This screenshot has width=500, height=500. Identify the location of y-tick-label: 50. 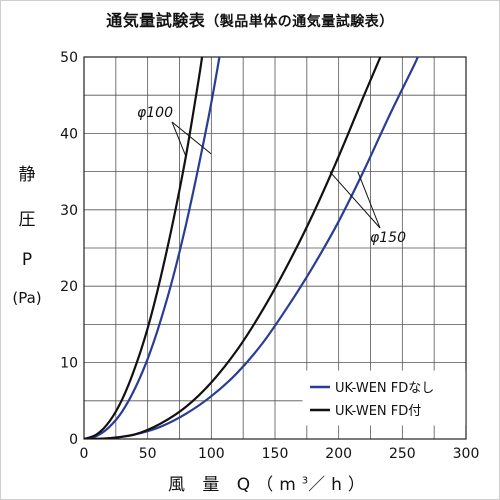
(69, 58).